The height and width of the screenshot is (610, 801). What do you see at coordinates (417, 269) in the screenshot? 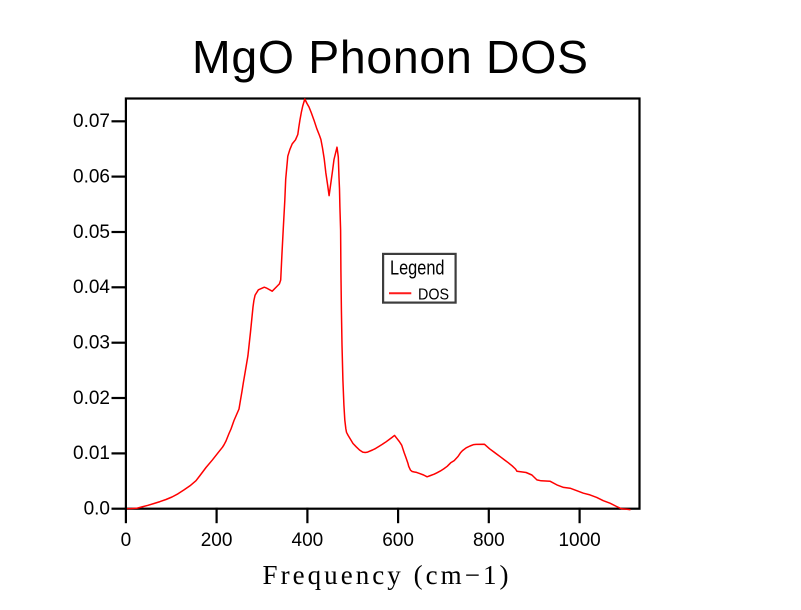
I see `svg-text: Legend` at bounding box center [417, 269].